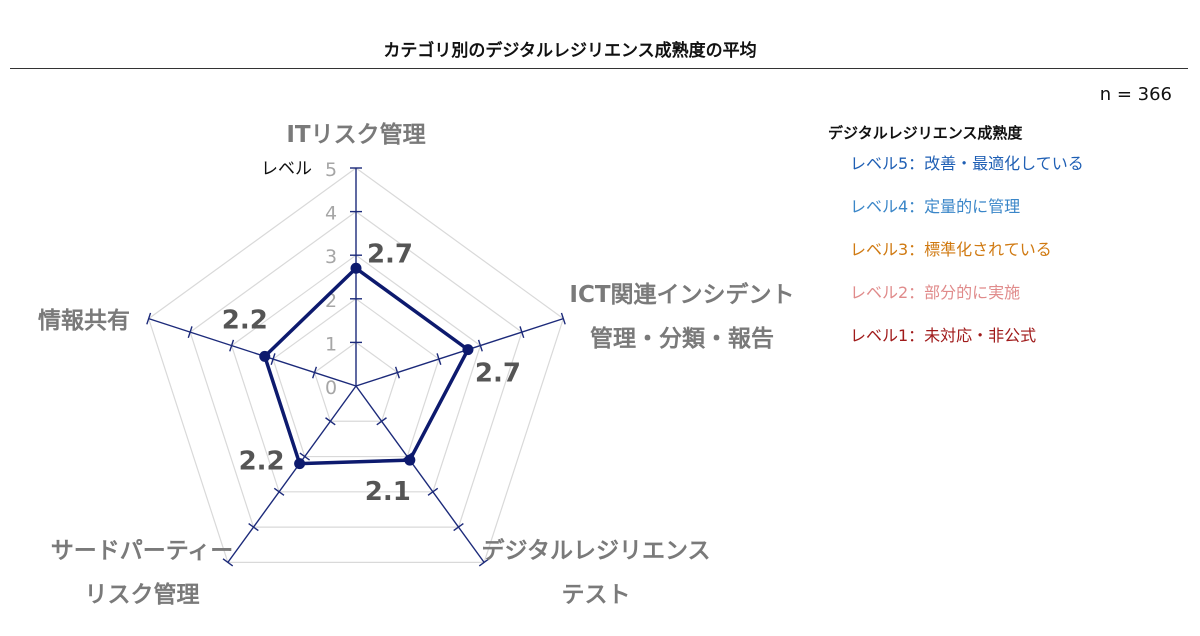 This screenshot has height=636, width=1200. Describe the element at coordinates (1135, 94) in the screenshot. I see `sample-size-label: n = 366` at that location.